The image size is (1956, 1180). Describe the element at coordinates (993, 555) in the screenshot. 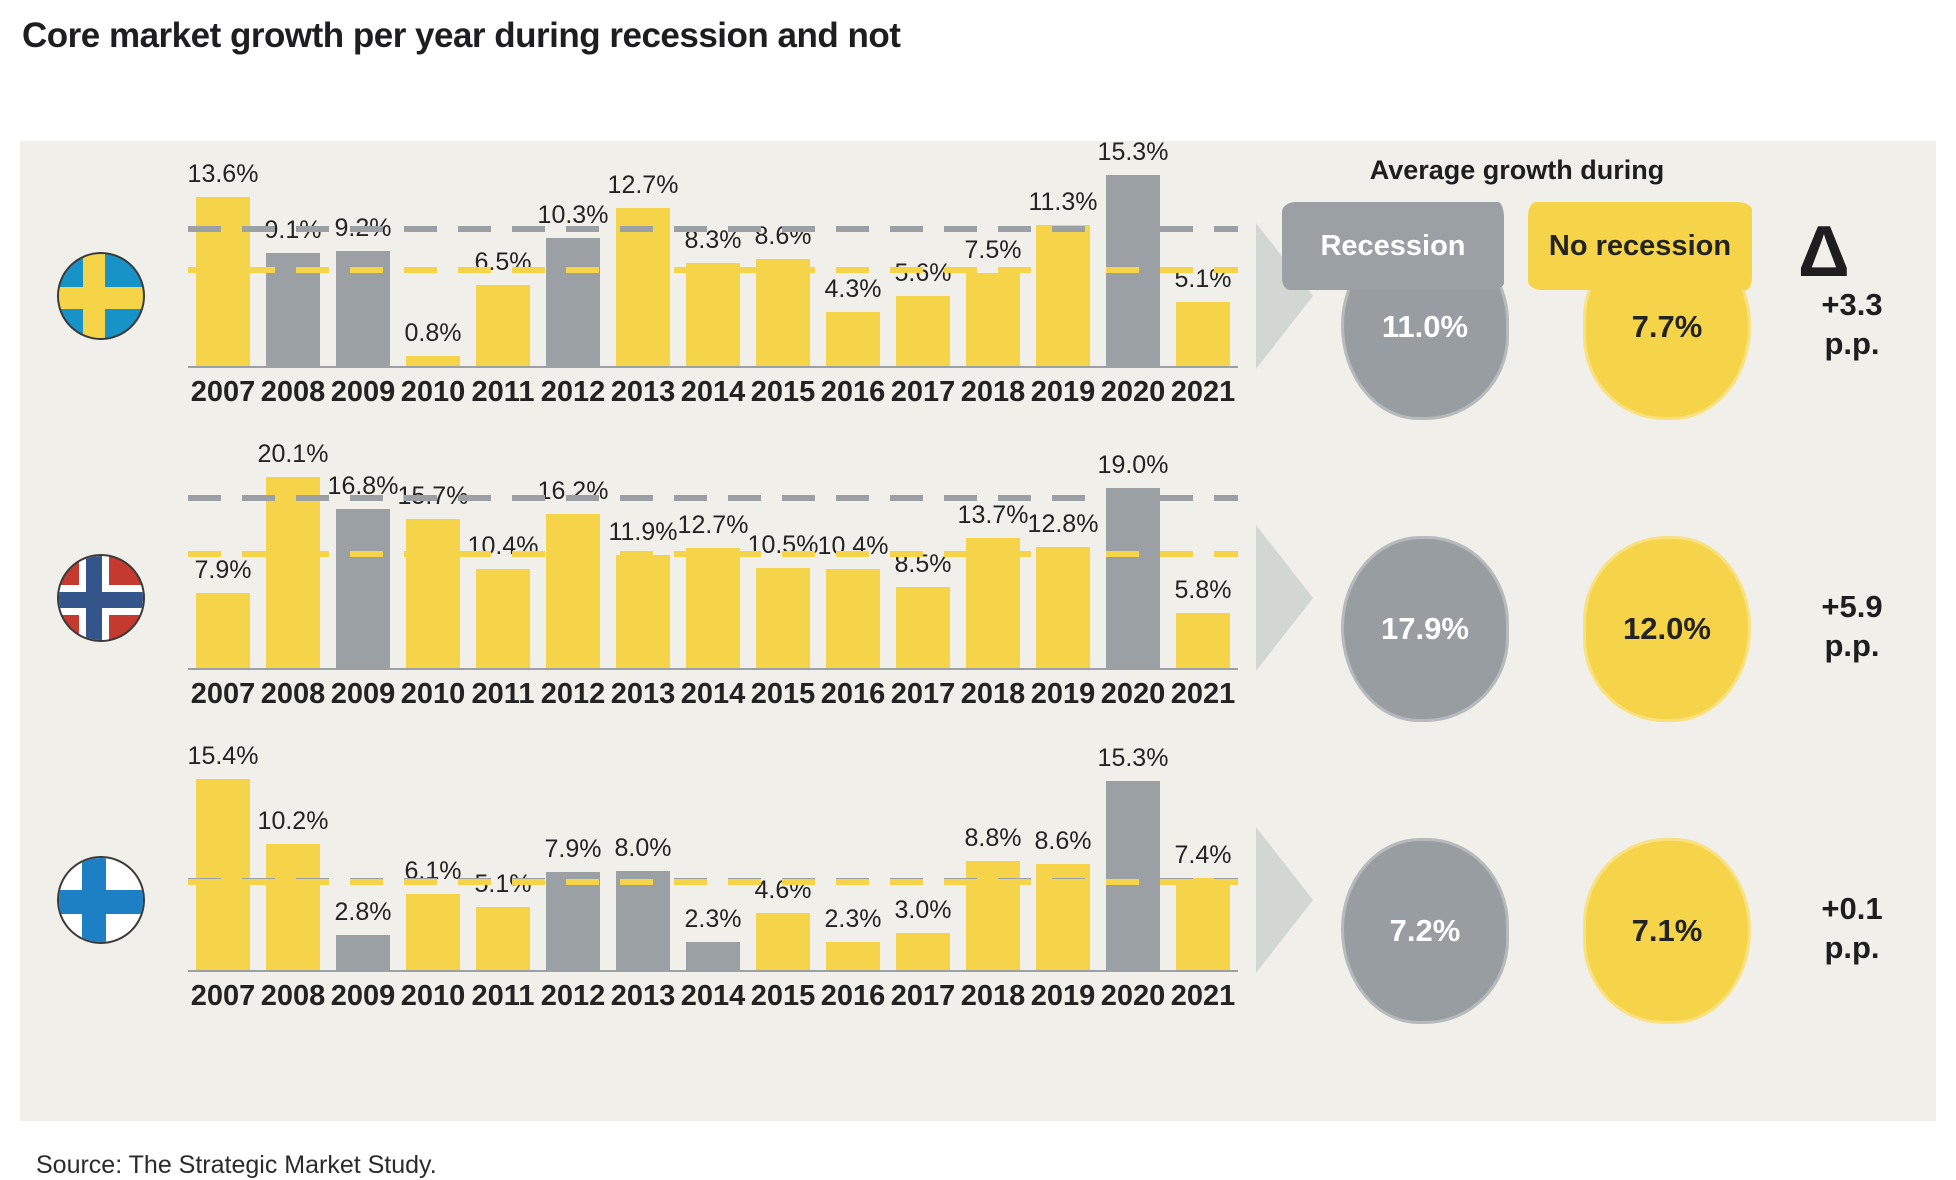

I see `bar-slot-2018: 13.7%` at that location.